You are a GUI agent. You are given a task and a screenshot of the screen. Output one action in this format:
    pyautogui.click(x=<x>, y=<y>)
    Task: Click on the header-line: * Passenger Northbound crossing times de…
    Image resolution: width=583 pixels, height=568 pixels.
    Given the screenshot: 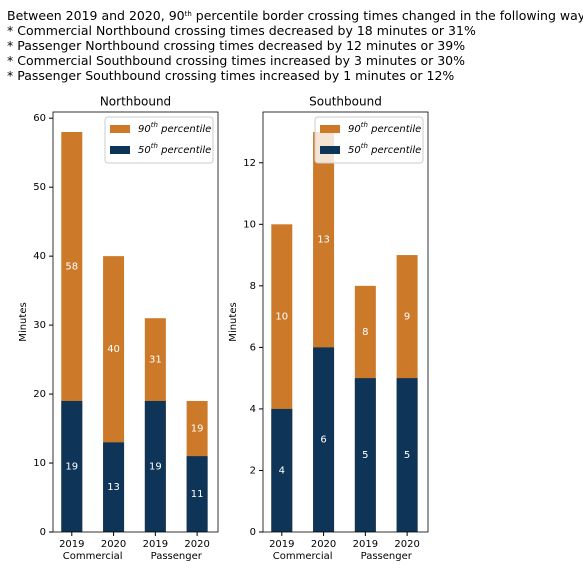 What is the action you would take?
    pyautogui.click(x=236, y=45)
    